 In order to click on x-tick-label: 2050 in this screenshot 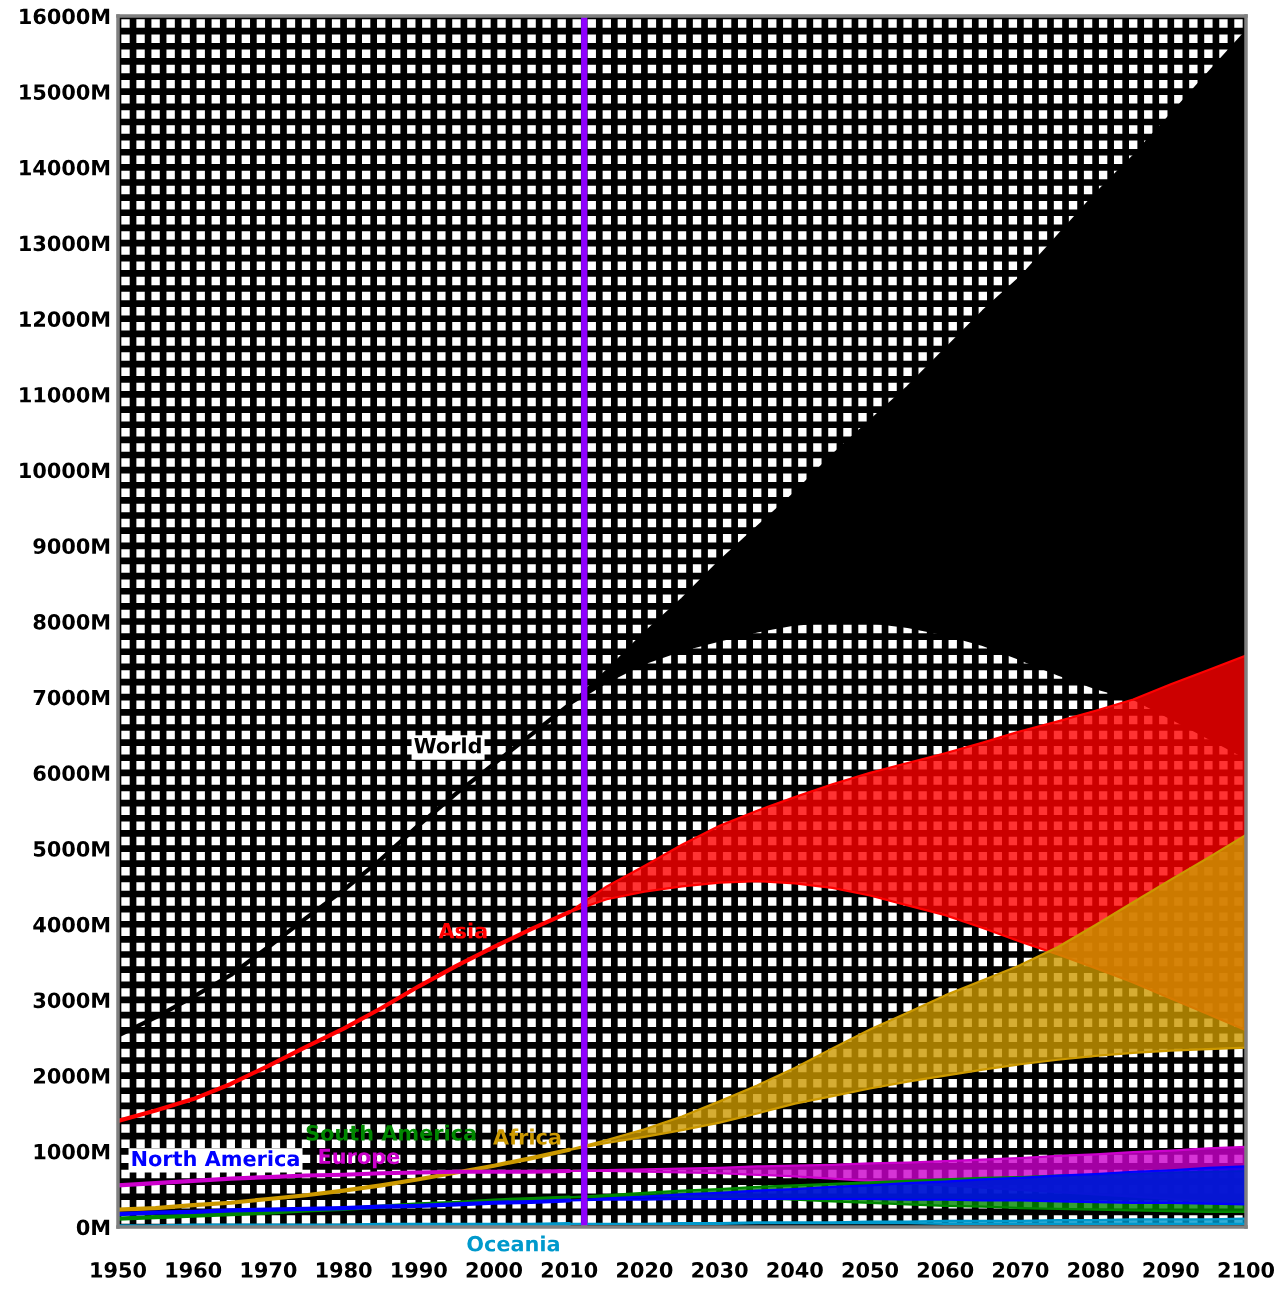, I will do `click(870, 1270)`.